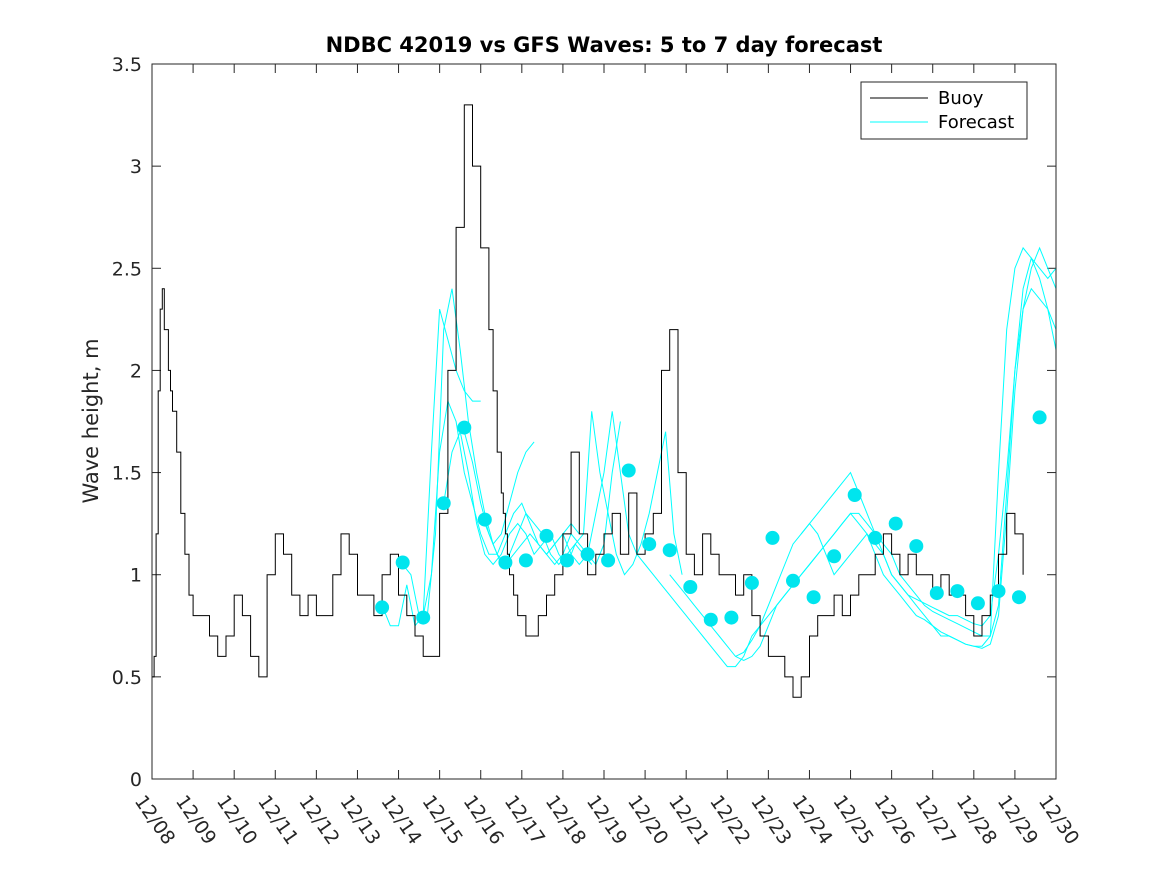 This screenshot has width=1167, height=879. What do you see at coordinates (127, 65) in the screenshot?
I see `y-tick-label: 3.5` at bounding box center [127, 65].